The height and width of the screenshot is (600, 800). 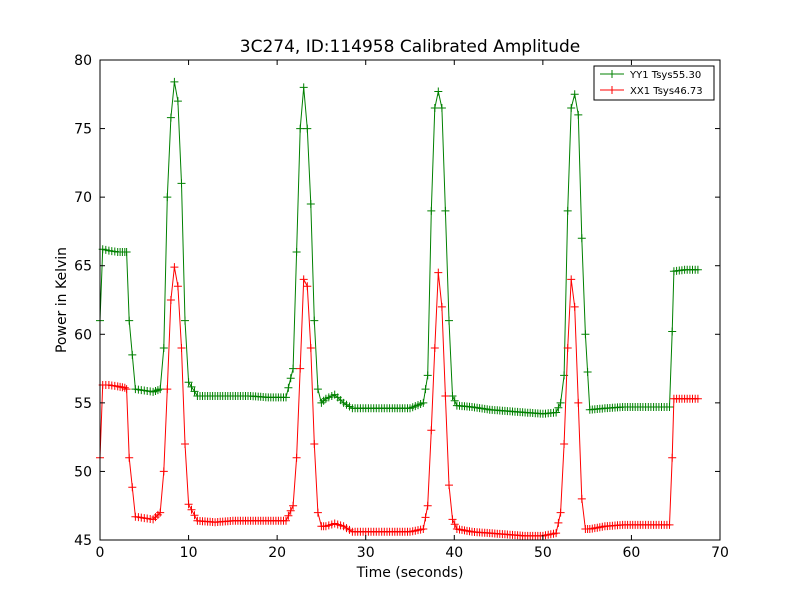 What do you see at coordinates (632, 553) in the screenshot?
I see `x-tick-label: 60` at bounding box center [632, 553].